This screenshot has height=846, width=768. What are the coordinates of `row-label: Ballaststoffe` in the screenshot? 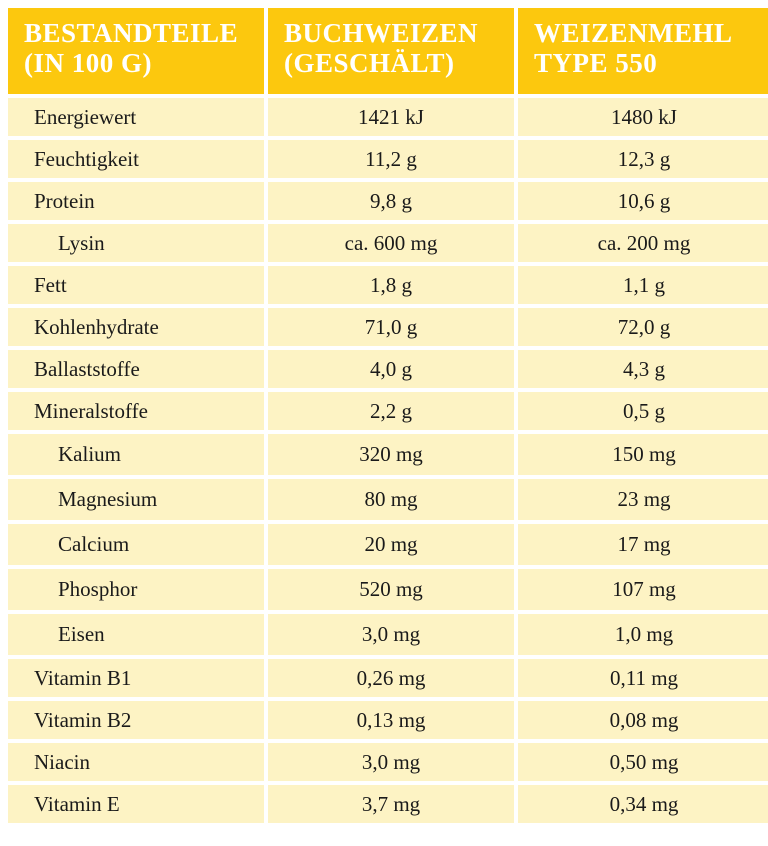 It's located at (136, 369).